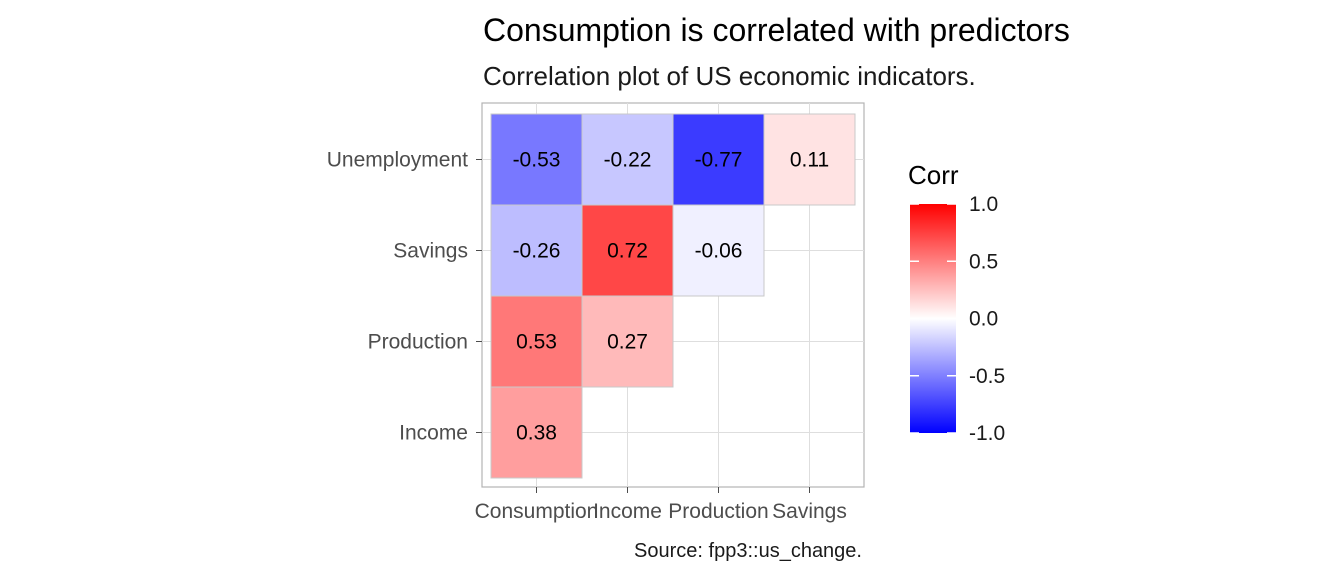 The height and width of the screenshot is (576, 1344). What do you see at coordinates (418, 342) in the screenshot?
I see `y-tick-label: Production` at bounding box center [418, 342].